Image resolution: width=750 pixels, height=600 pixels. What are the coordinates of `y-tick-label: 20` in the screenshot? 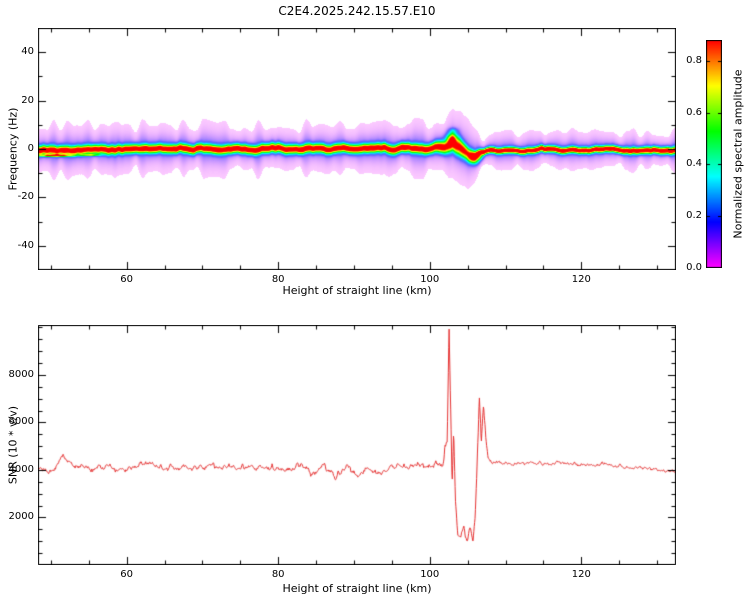 It's located at (27, 100).